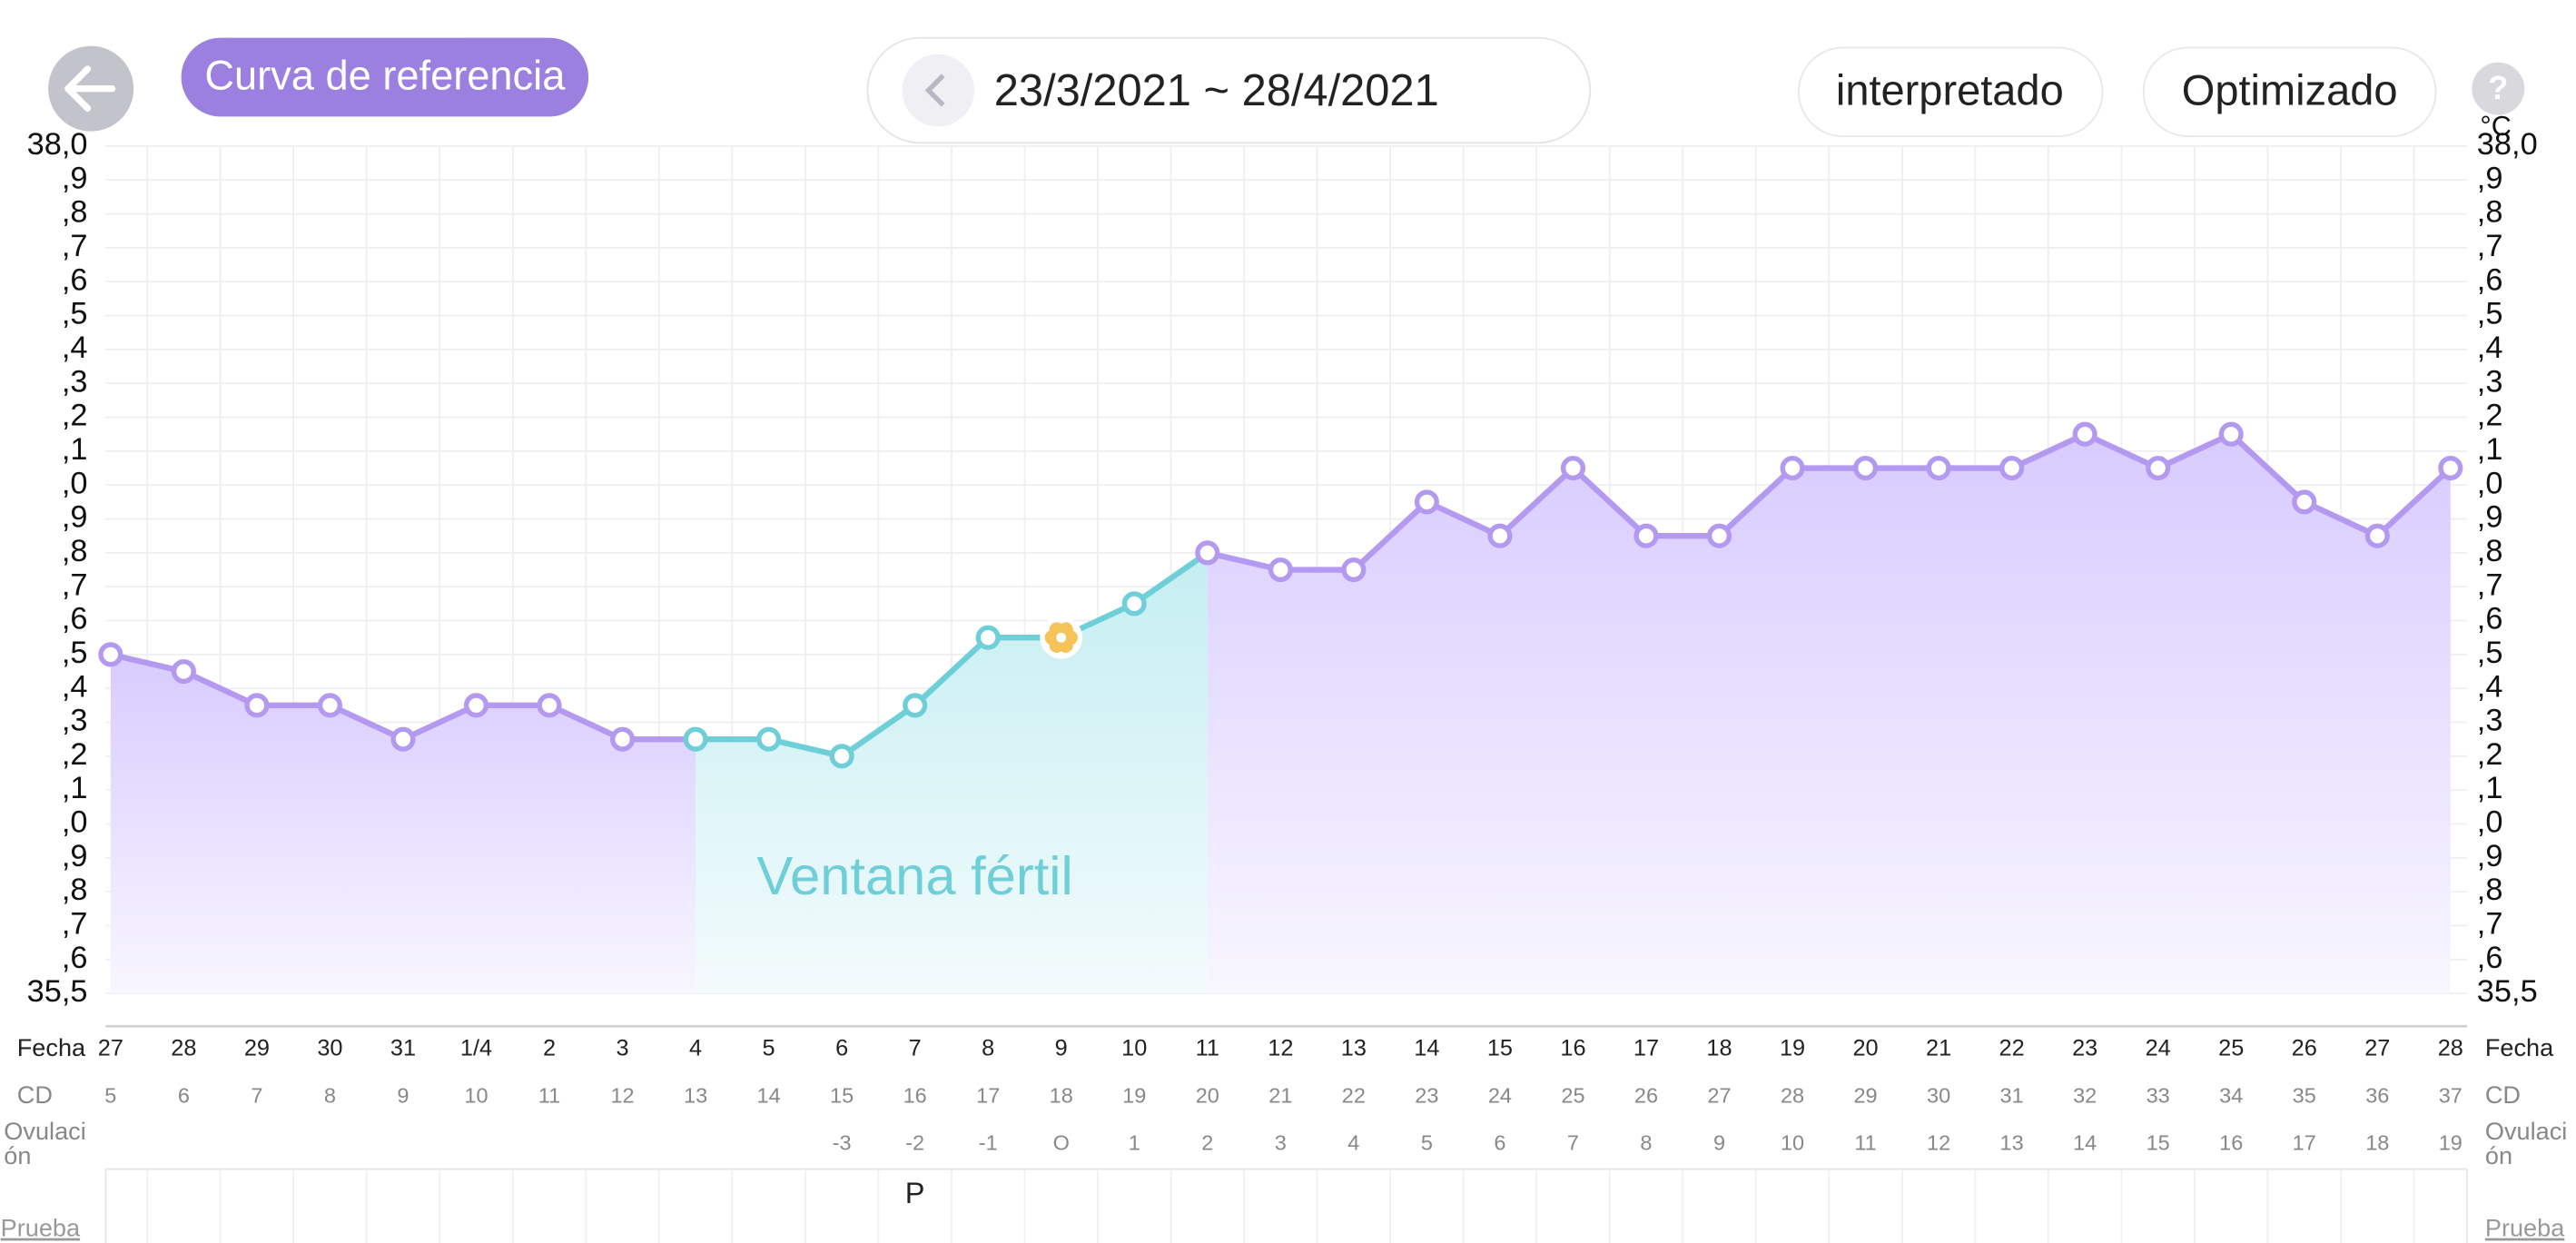 Image resolution: width=2576 pixels, height=1243 pixels. I want to click on y-tick-label: ,6, so click(75, 619).